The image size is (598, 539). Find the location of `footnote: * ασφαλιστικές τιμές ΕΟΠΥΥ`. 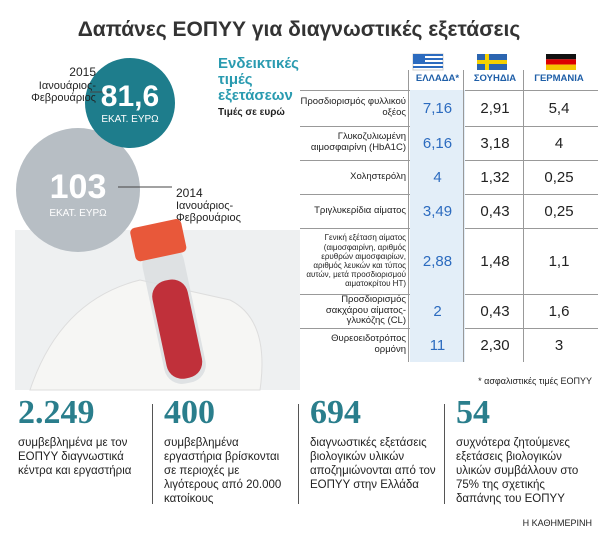

footnote: * ασφαλιστικές τιμές ΕΟΠΥΥ is located at coordinates (535, 381).